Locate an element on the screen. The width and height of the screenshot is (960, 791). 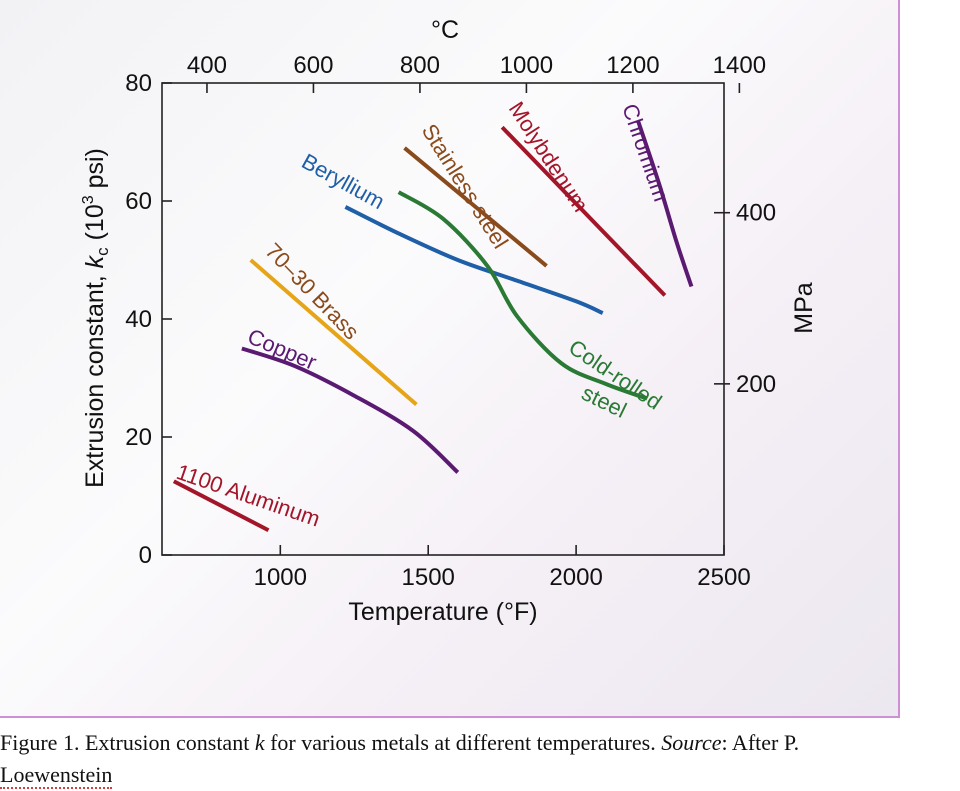
y-tick-label: 0 is located at coordinates (145, 555).